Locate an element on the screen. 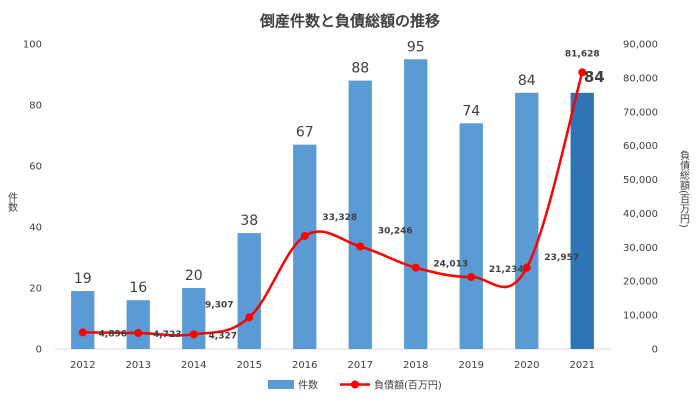 The width and height of the screenshot is (700, 406). debt-point-2020 is located at coordinates (526, 267).